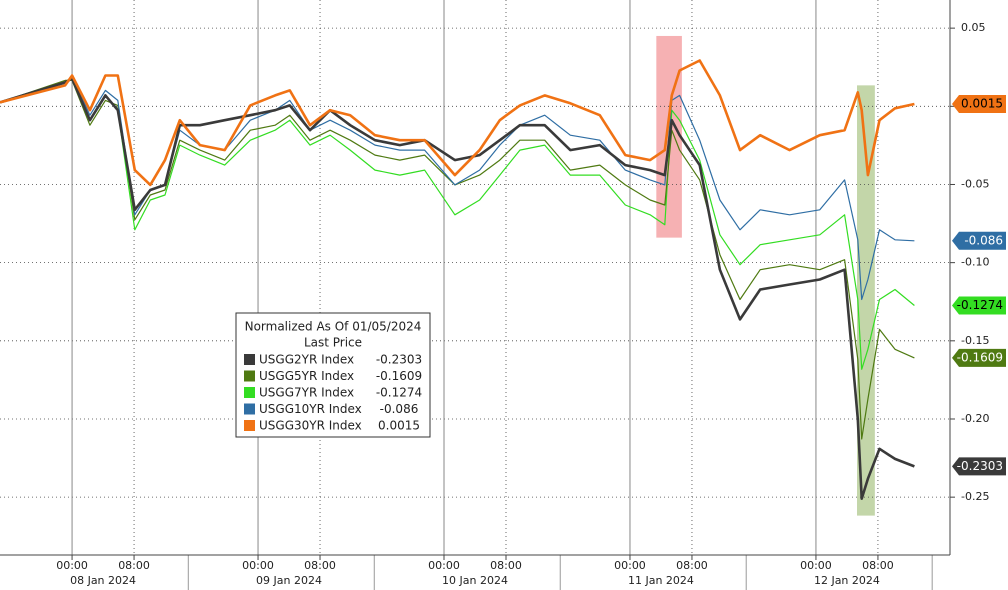 Image resolution: width=1008 pixels, height=590 pixels. I want to click on y-tick-label: -0.20, so click(975, 418).